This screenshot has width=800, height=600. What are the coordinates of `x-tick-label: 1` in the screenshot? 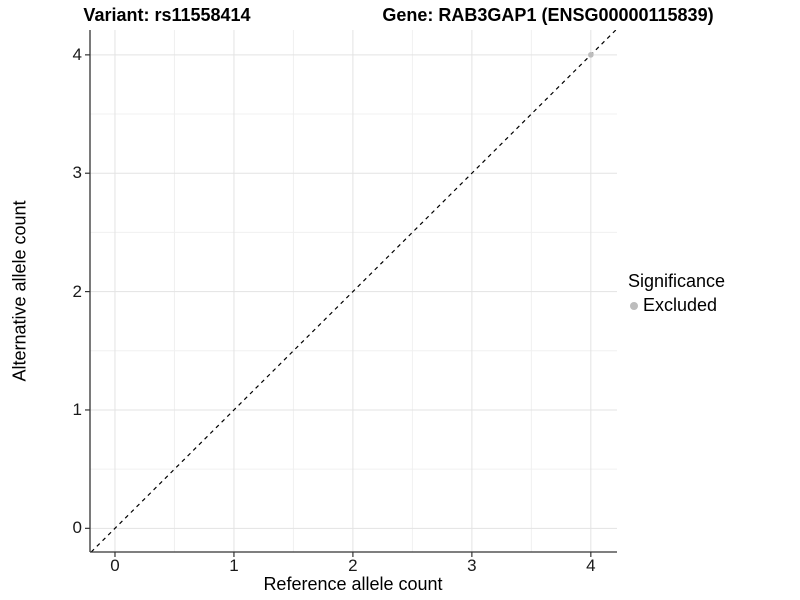 It's located at (234, 565).